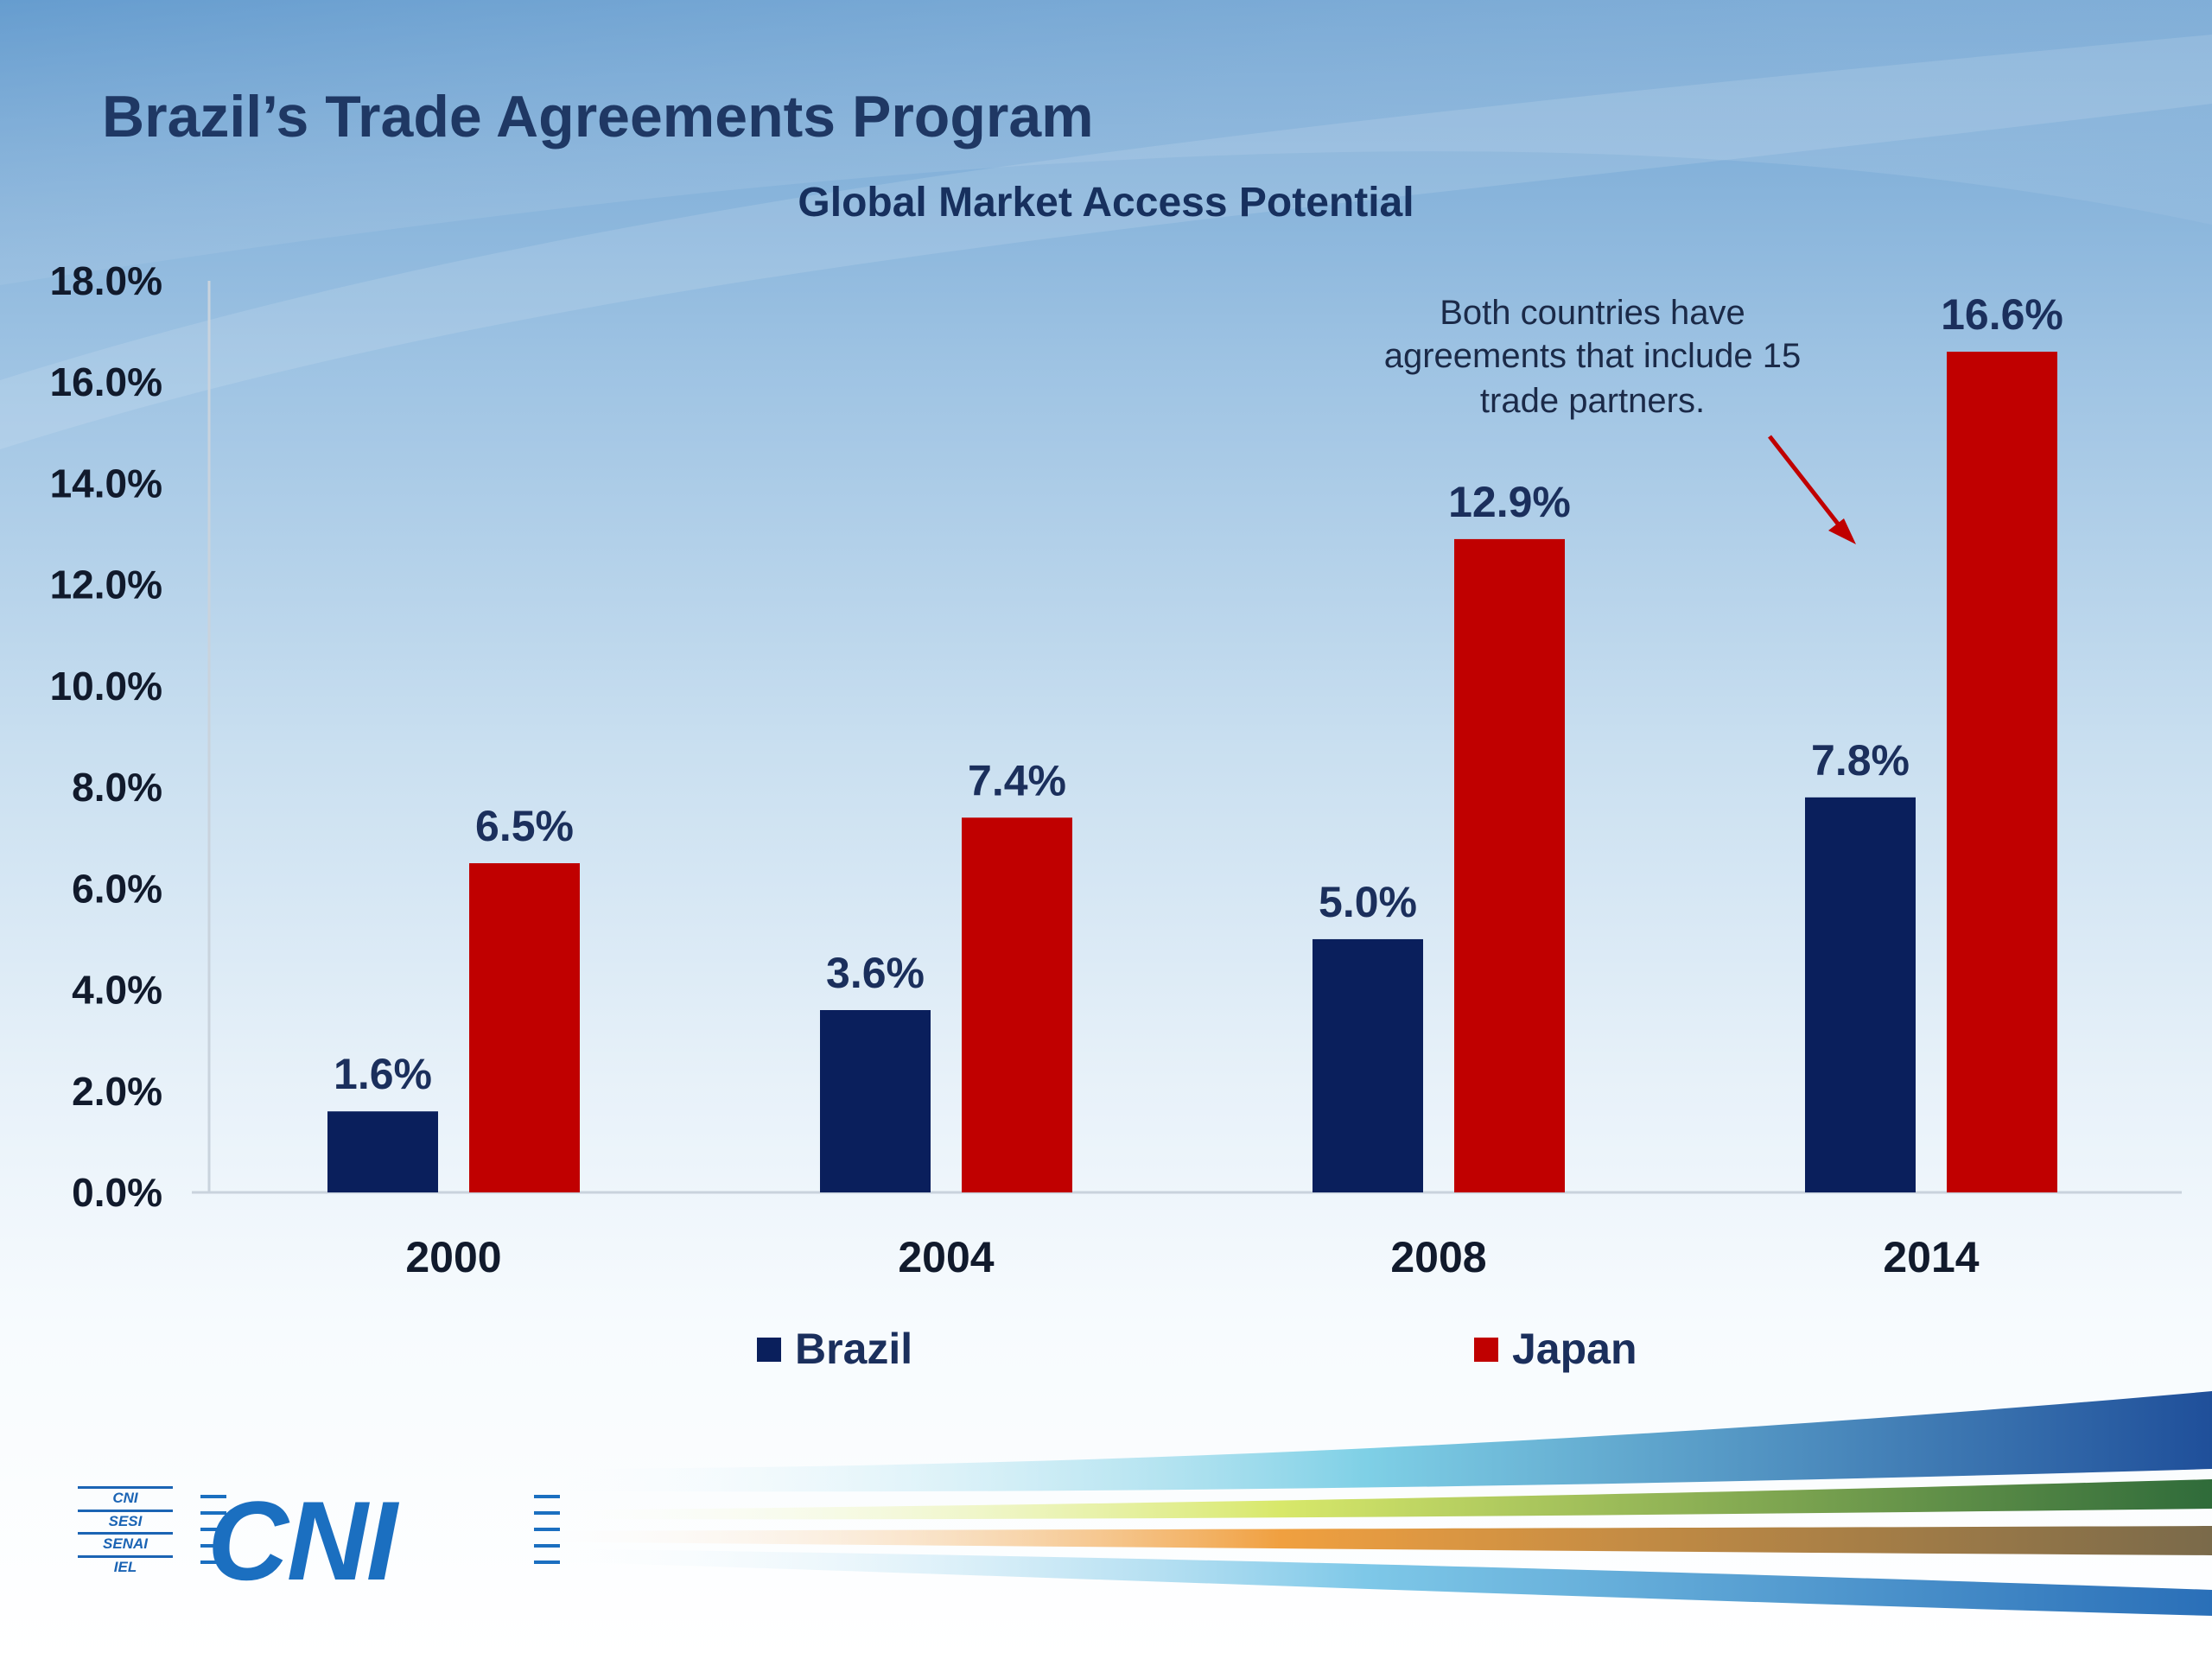 Image resolution: width=2212 pixels, height=1659 pixels. I want to click on data-label-brazil-2008: 5.0%, so click(1368, 902).